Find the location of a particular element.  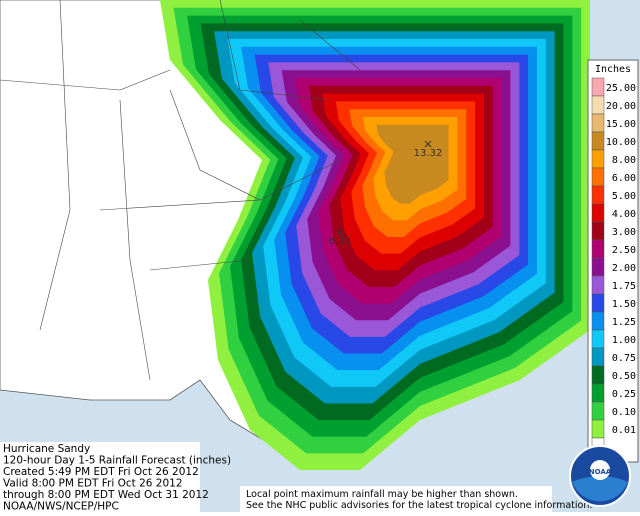

caption-box is located at coordinates (100, 477).